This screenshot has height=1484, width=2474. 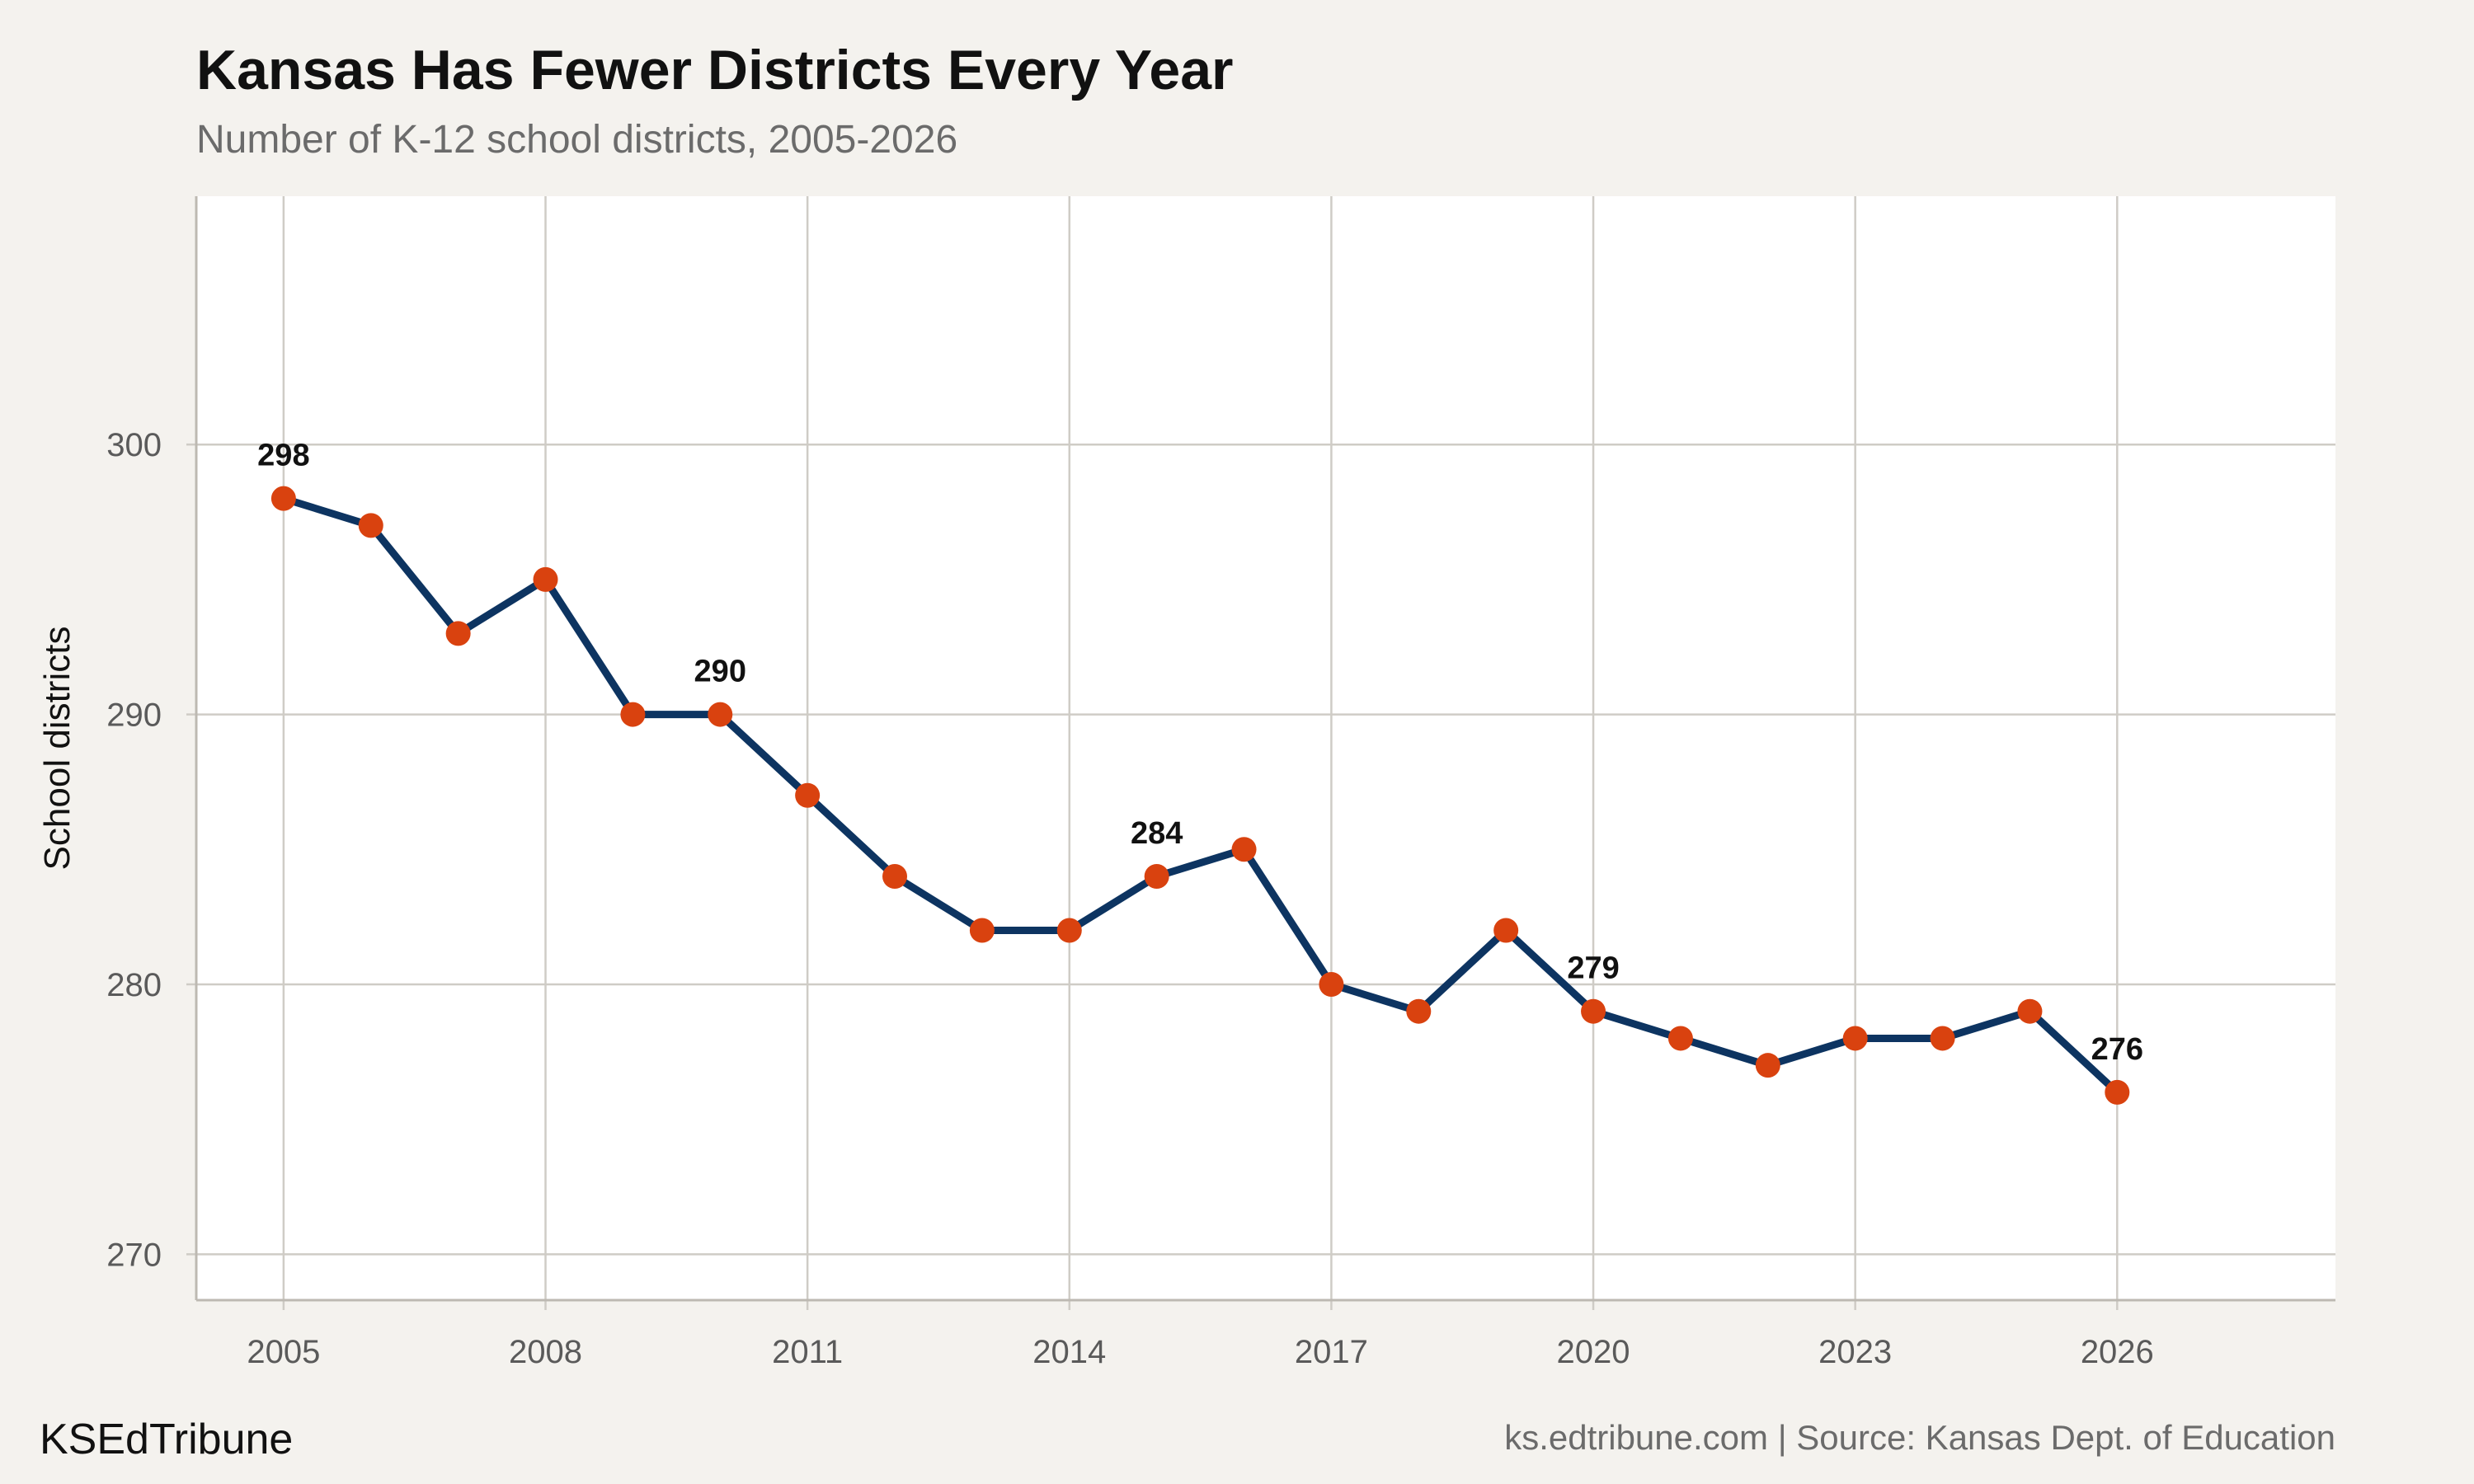 I want to click on x-tick-label-2014: 2014, so click(x=1069, y=1352).